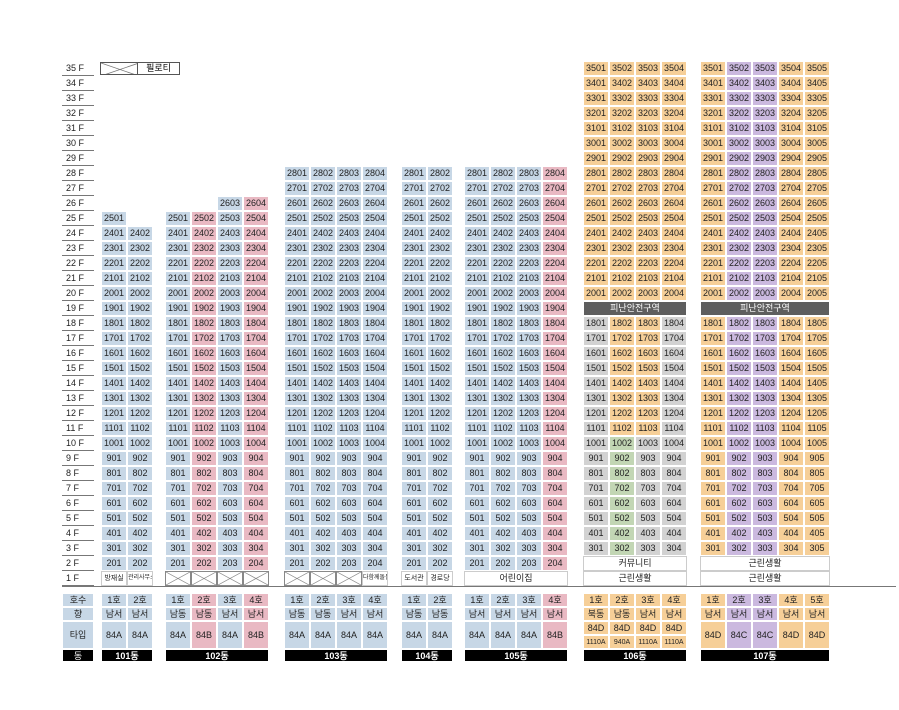 This screenshot has width=899, height=710. Describe the element at coordinates (479, 586) in the screenshot. I see `ground-line` at that location.